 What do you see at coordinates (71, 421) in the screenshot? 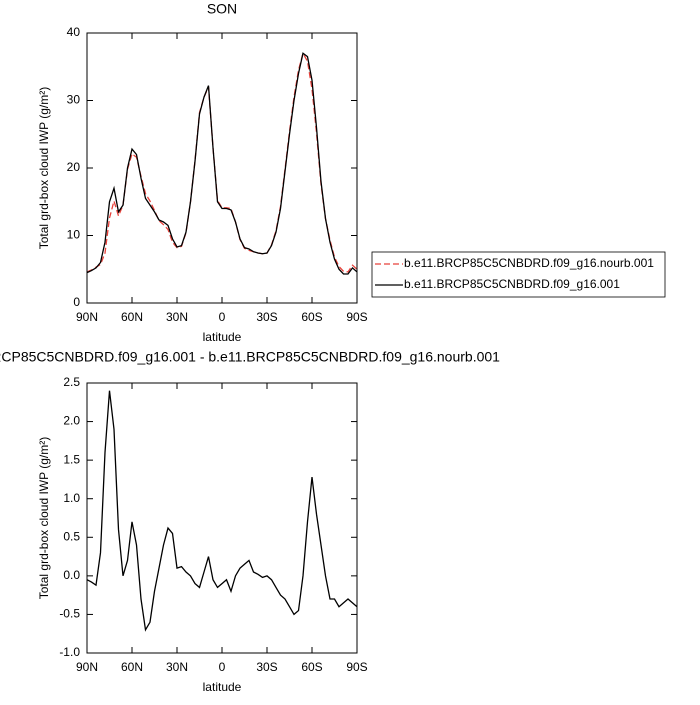
I see `y-tick-label: 2.0` at bounding box center [71, 421].